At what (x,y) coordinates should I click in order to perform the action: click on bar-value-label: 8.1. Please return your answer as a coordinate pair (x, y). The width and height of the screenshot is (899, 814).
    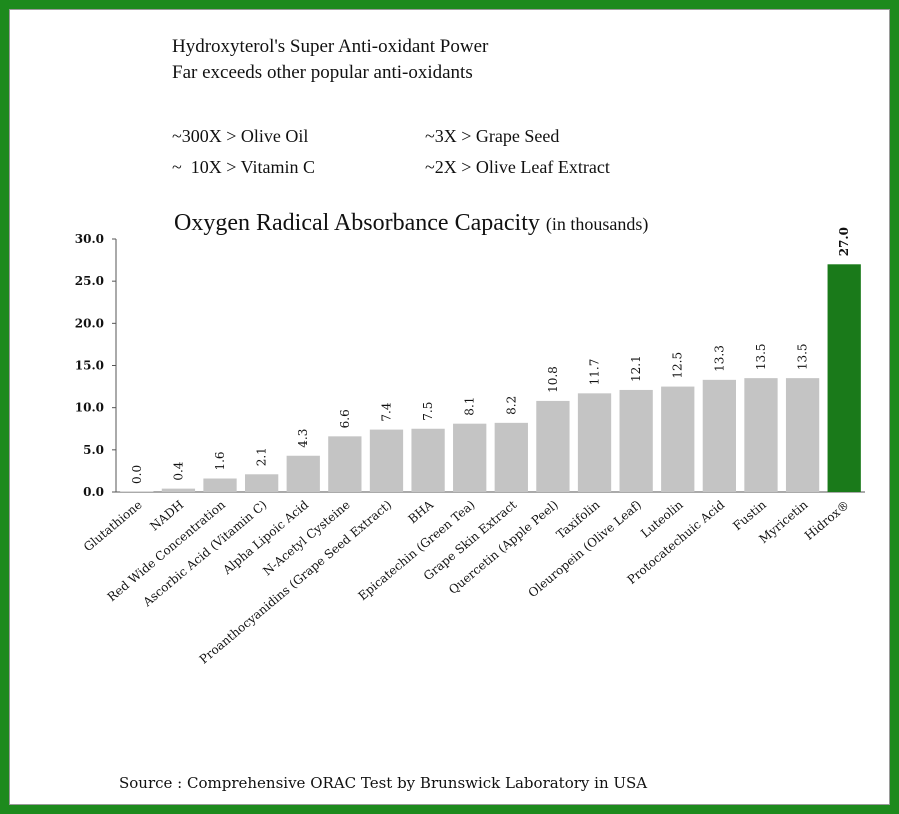
    Looking at the image, I should click on (470, 406).